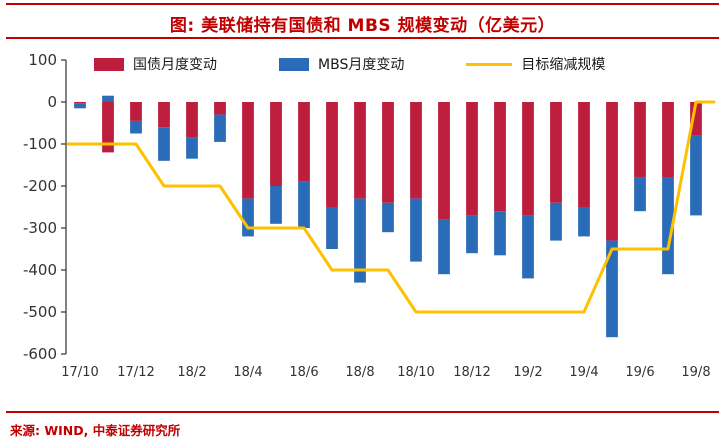  What do you see at coordinates (362, 26) in the screenshot?
I see `chart-title: 图: 美联储持有国债和 MBS 规模变动（亿美元）` at bounding box center [362, 26].